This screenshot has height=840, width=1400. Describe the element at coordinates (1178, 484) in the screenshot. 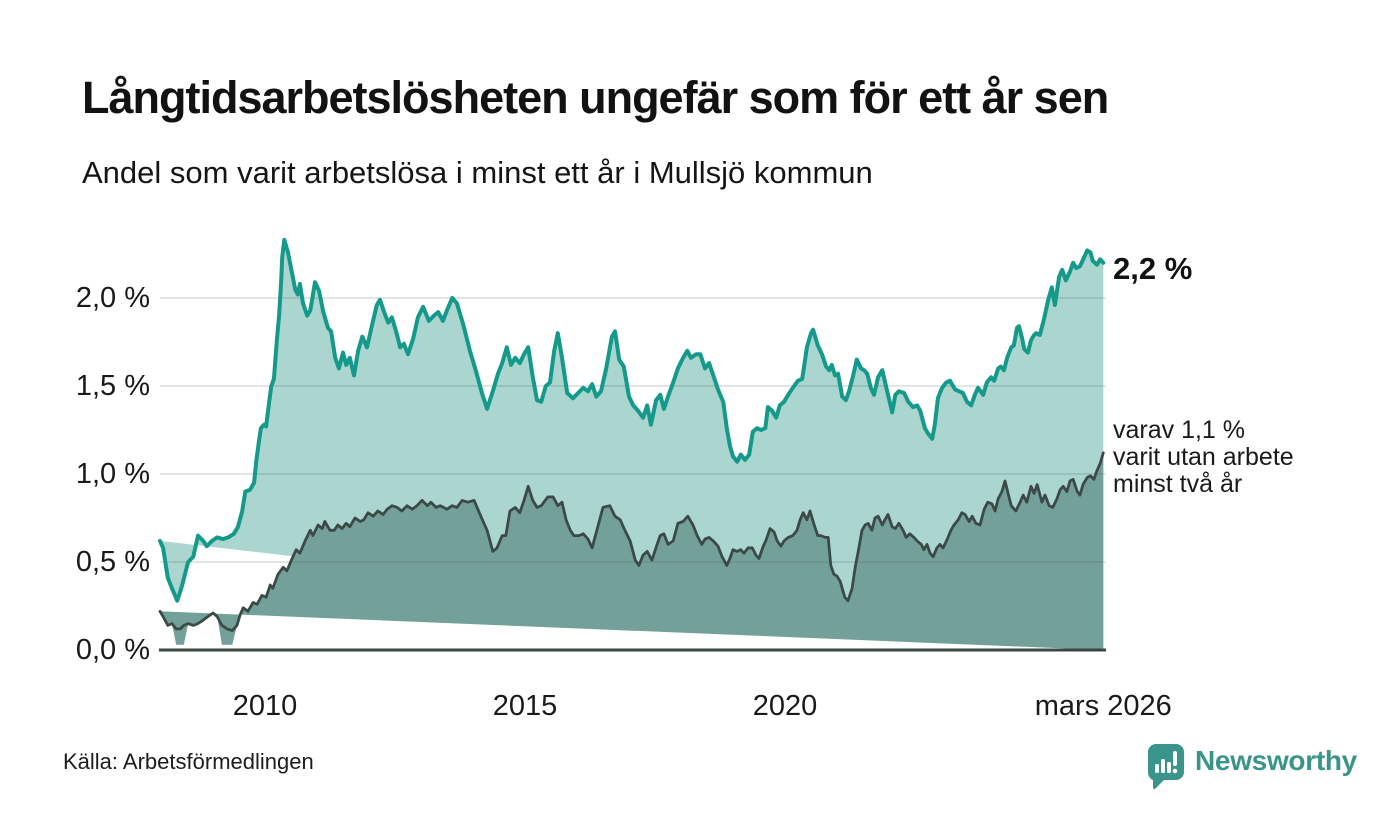

I see `secondary-annotation-line: minst två år` at that location.